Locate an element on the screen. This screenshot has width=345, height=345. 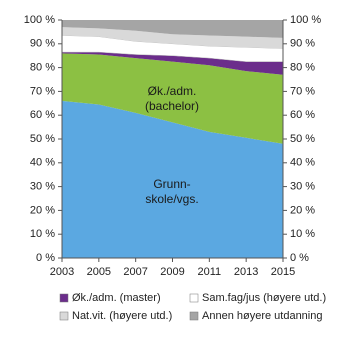
annotation: Grunn- is located at coordinates (171, 184).